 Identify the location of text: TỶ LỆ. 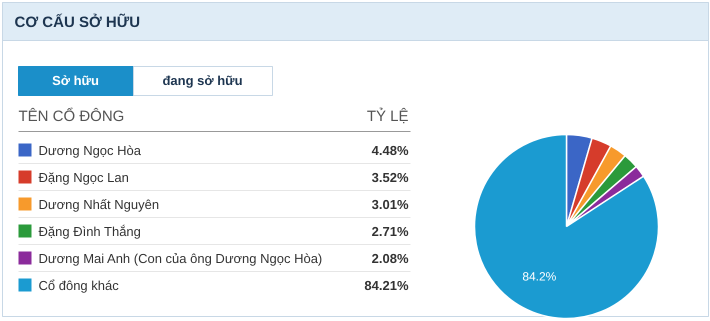
(387, 116).